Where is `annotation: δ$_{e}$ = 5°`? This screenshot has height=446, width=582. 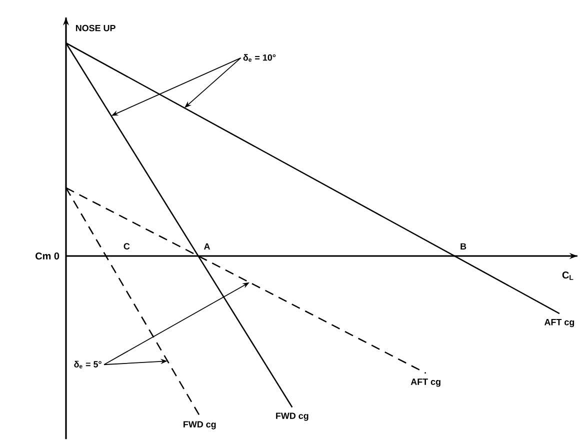
annotation: δ$_{e}$ = 5° is located at coordinates (88, 364).